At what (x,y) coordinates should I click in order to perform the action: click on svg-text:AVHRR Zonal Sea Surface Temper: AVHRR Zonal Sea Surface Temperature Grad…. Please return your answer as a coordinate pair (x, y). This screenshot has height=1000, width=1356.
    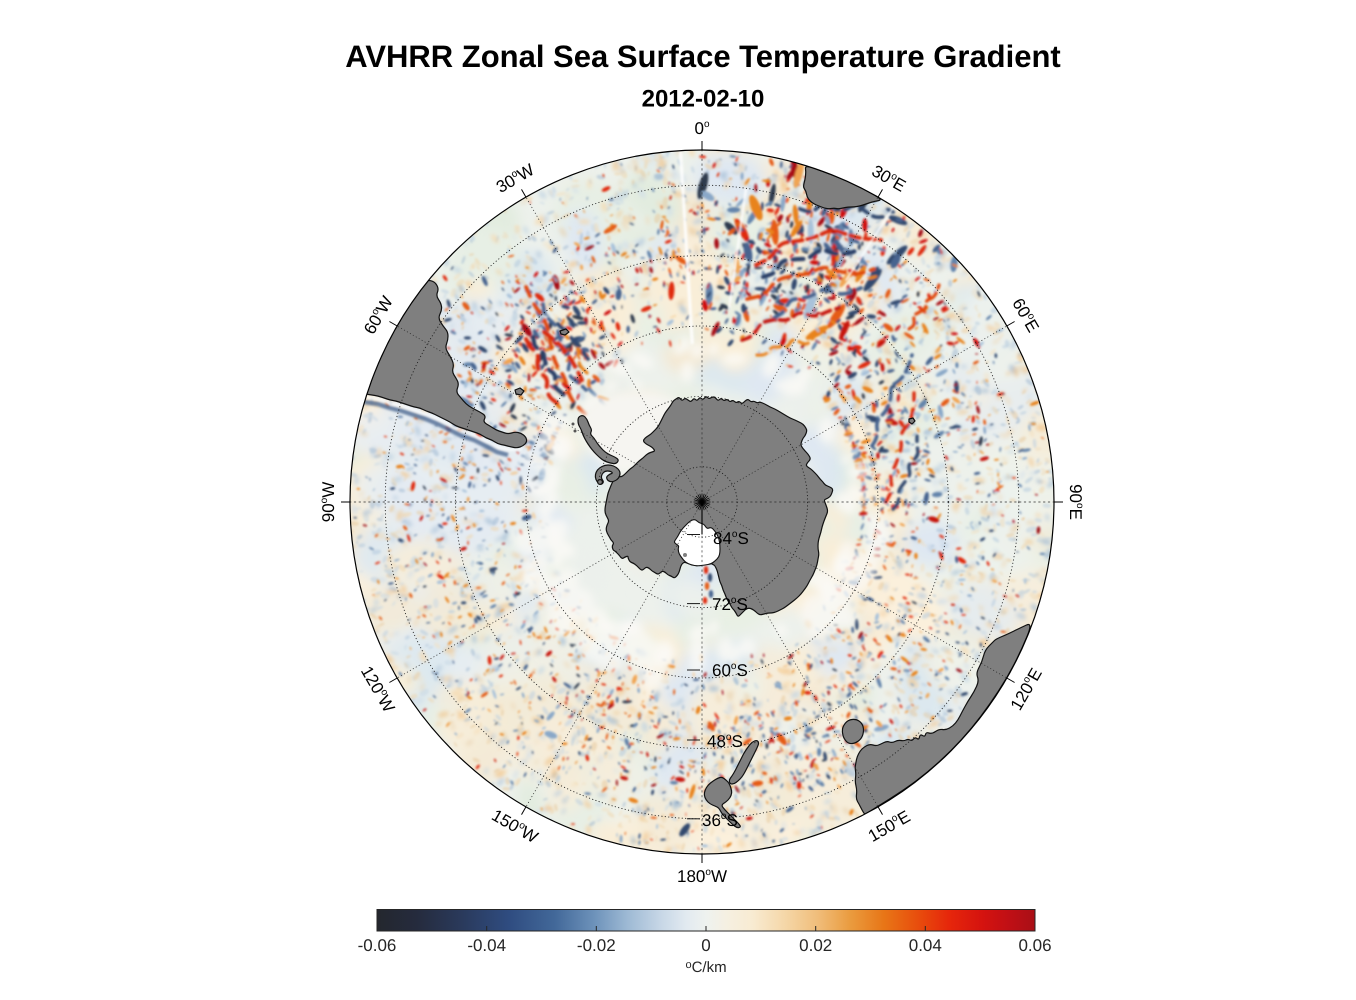
    Looking at the image, I should click on (702, 56).